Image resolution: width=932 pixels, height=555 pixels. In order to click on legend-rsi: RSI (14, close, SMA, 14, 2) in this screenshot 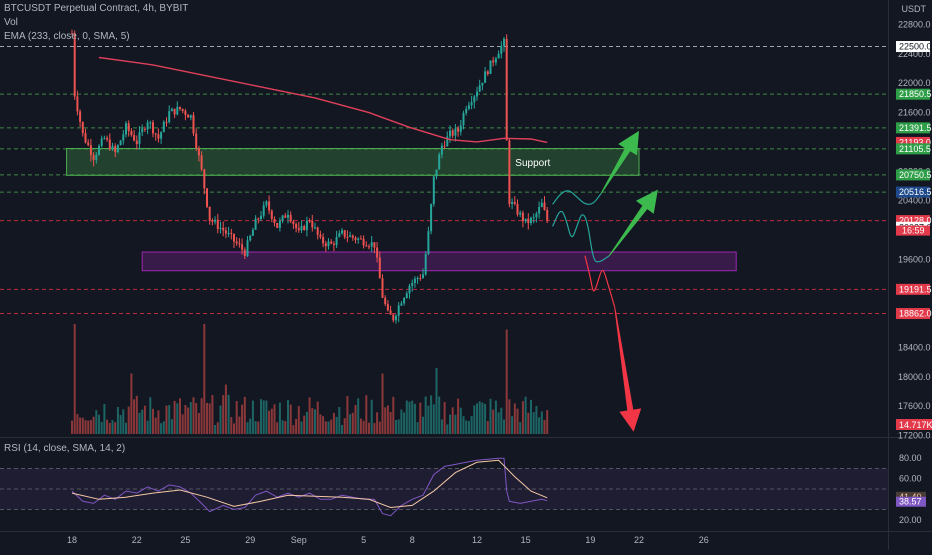, I will do `click(65, 448)`.